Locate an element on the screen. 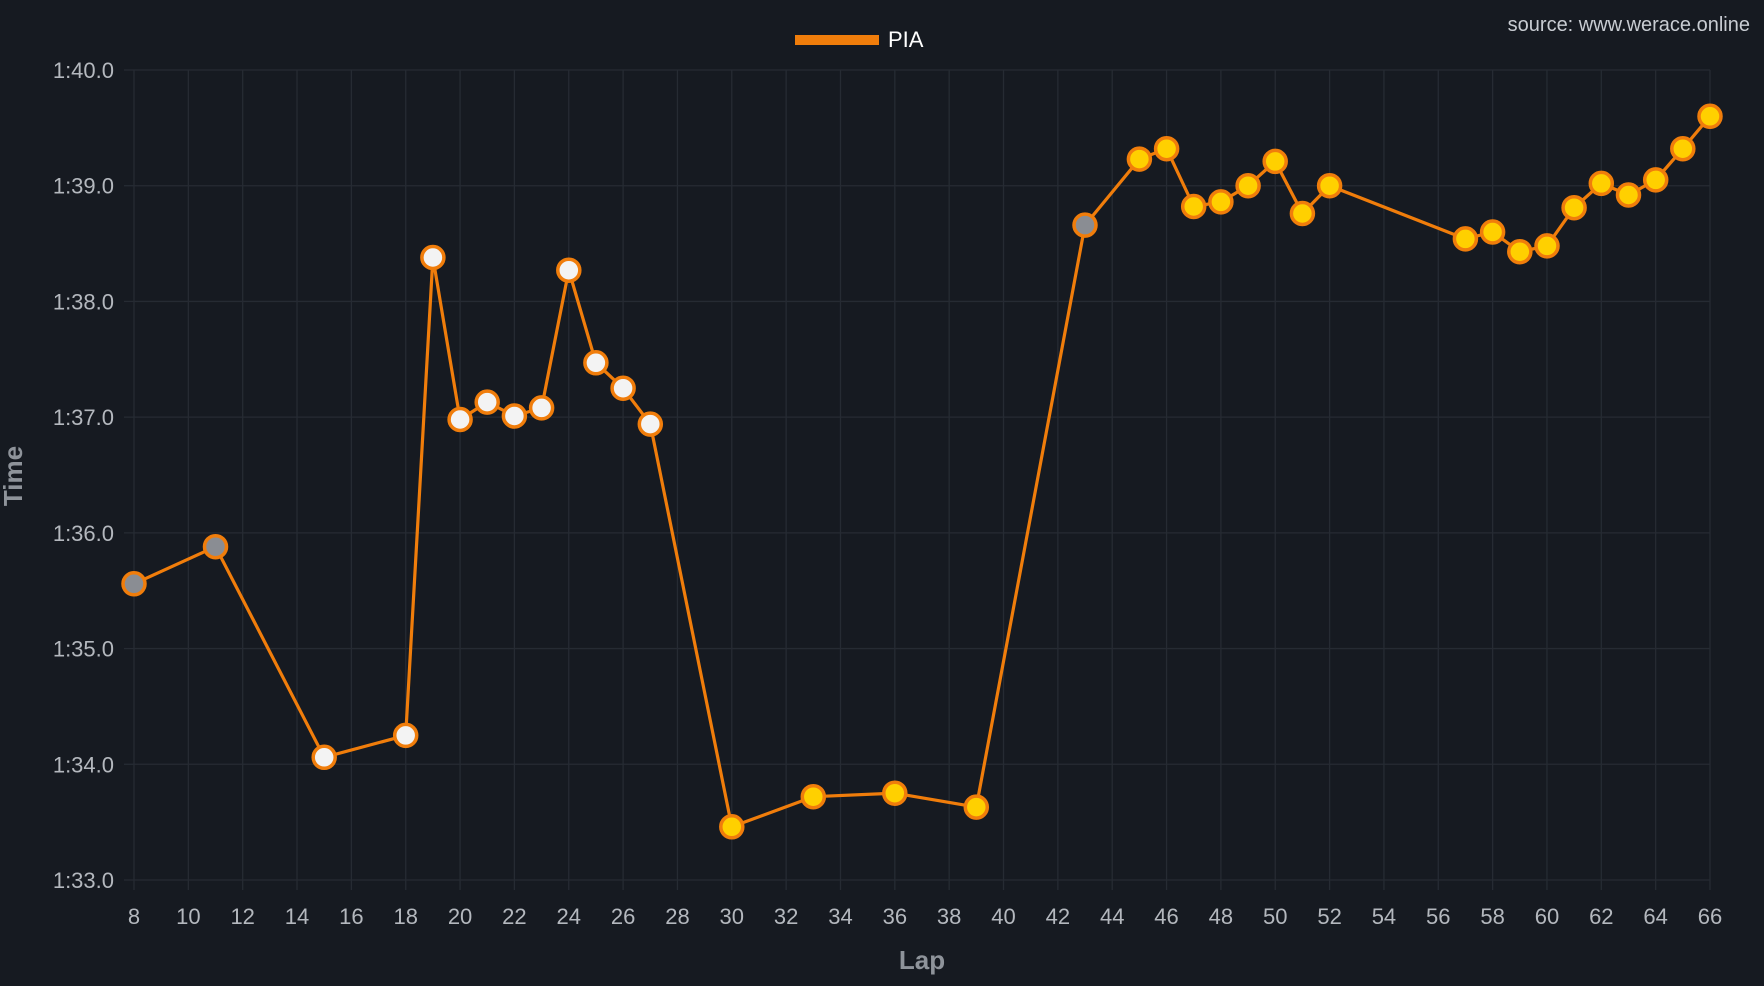 The height and width of the screenshot is (986, 1764). x-tick-label: 12 is located at coordinates (242, 916).